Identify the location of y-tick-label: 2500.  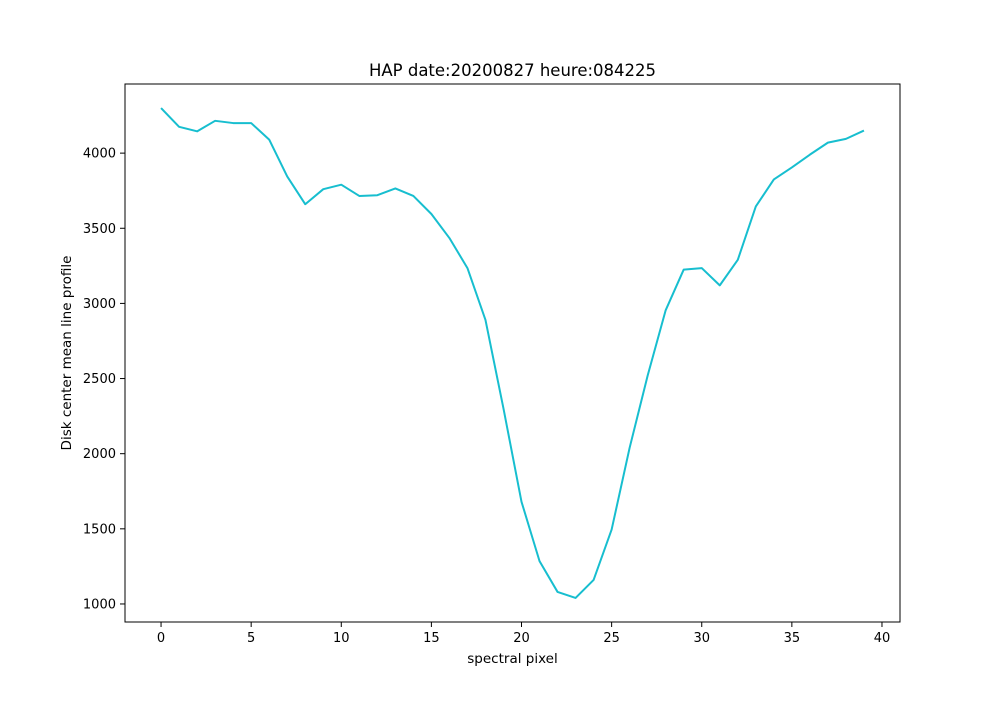
(99, 379).